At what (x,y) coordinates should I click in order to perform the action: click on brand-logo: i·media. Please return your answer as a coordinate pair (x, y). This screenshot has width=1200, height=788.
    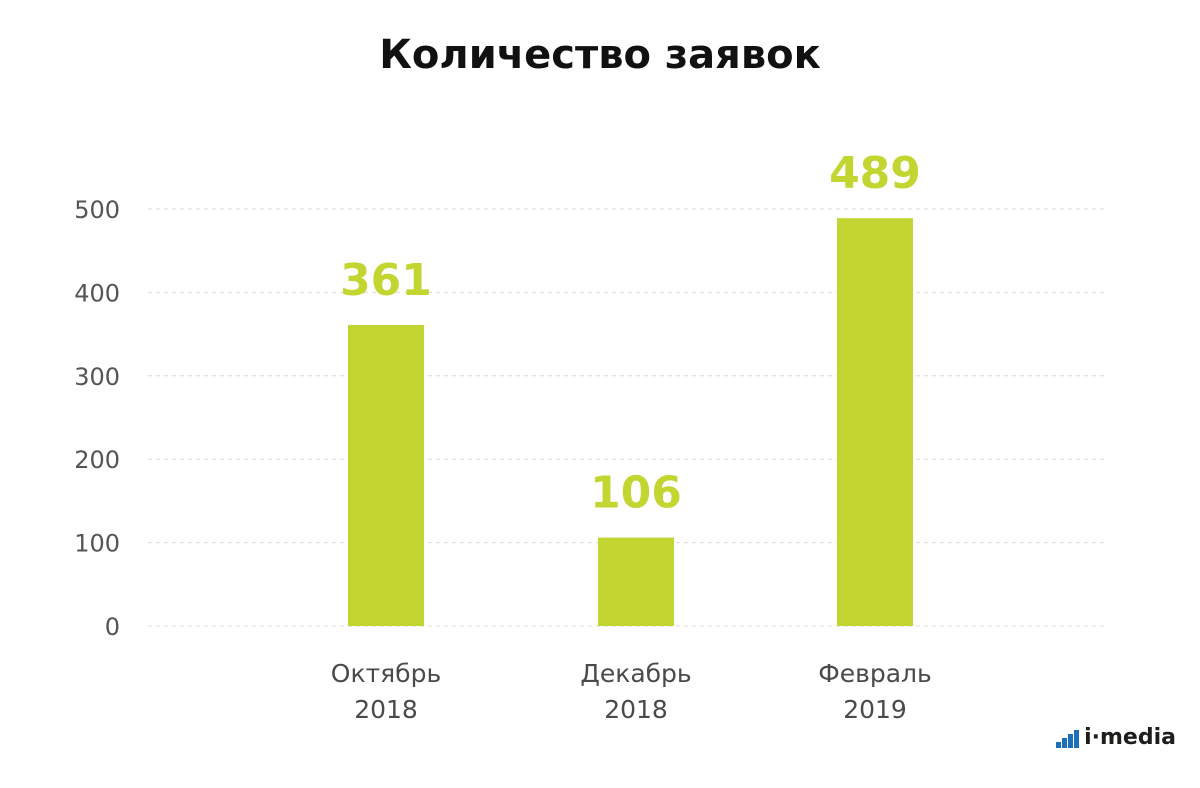
    Looking at the image, I should click on (1116, 737).